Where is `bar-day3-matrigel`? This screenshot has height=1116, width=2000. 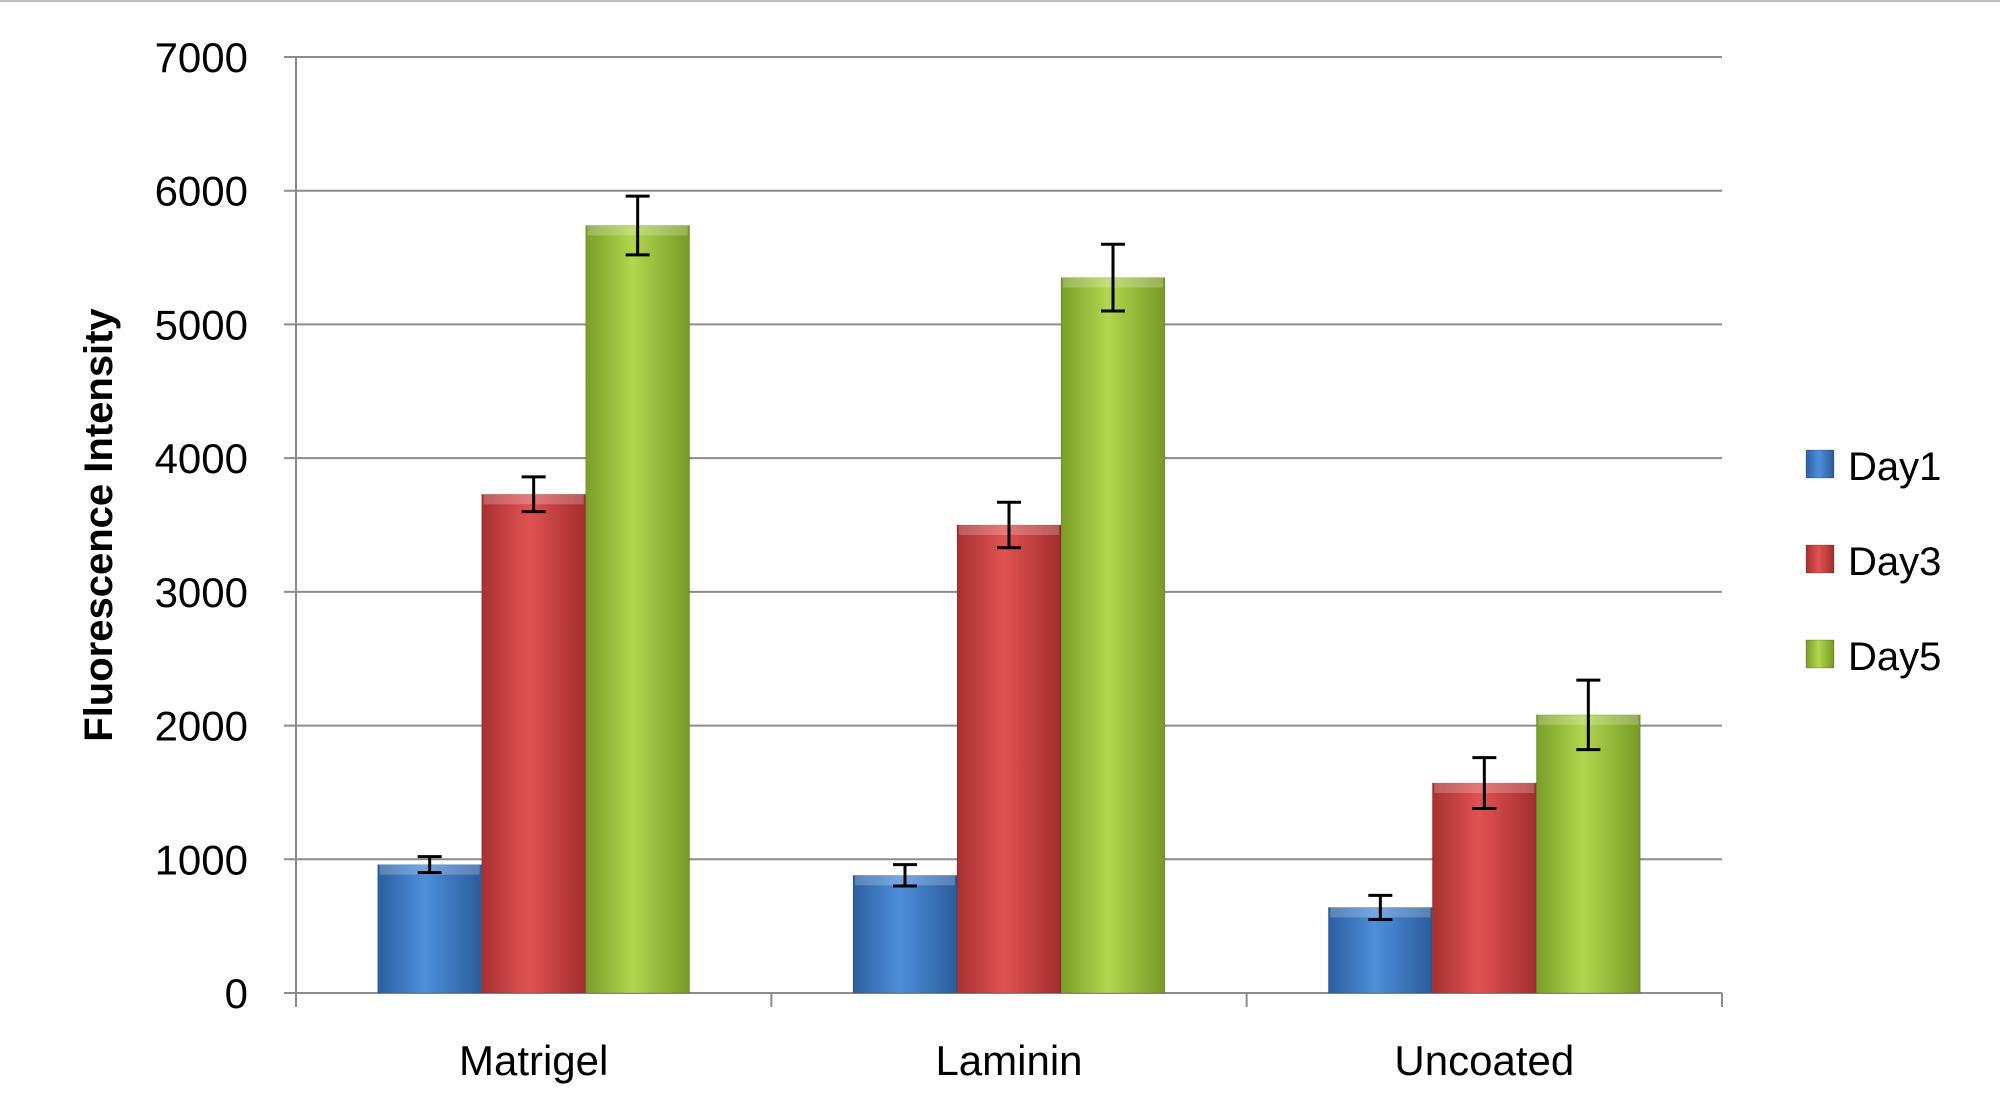 bar-day3-matrigel is located at coordinates (534, 743).